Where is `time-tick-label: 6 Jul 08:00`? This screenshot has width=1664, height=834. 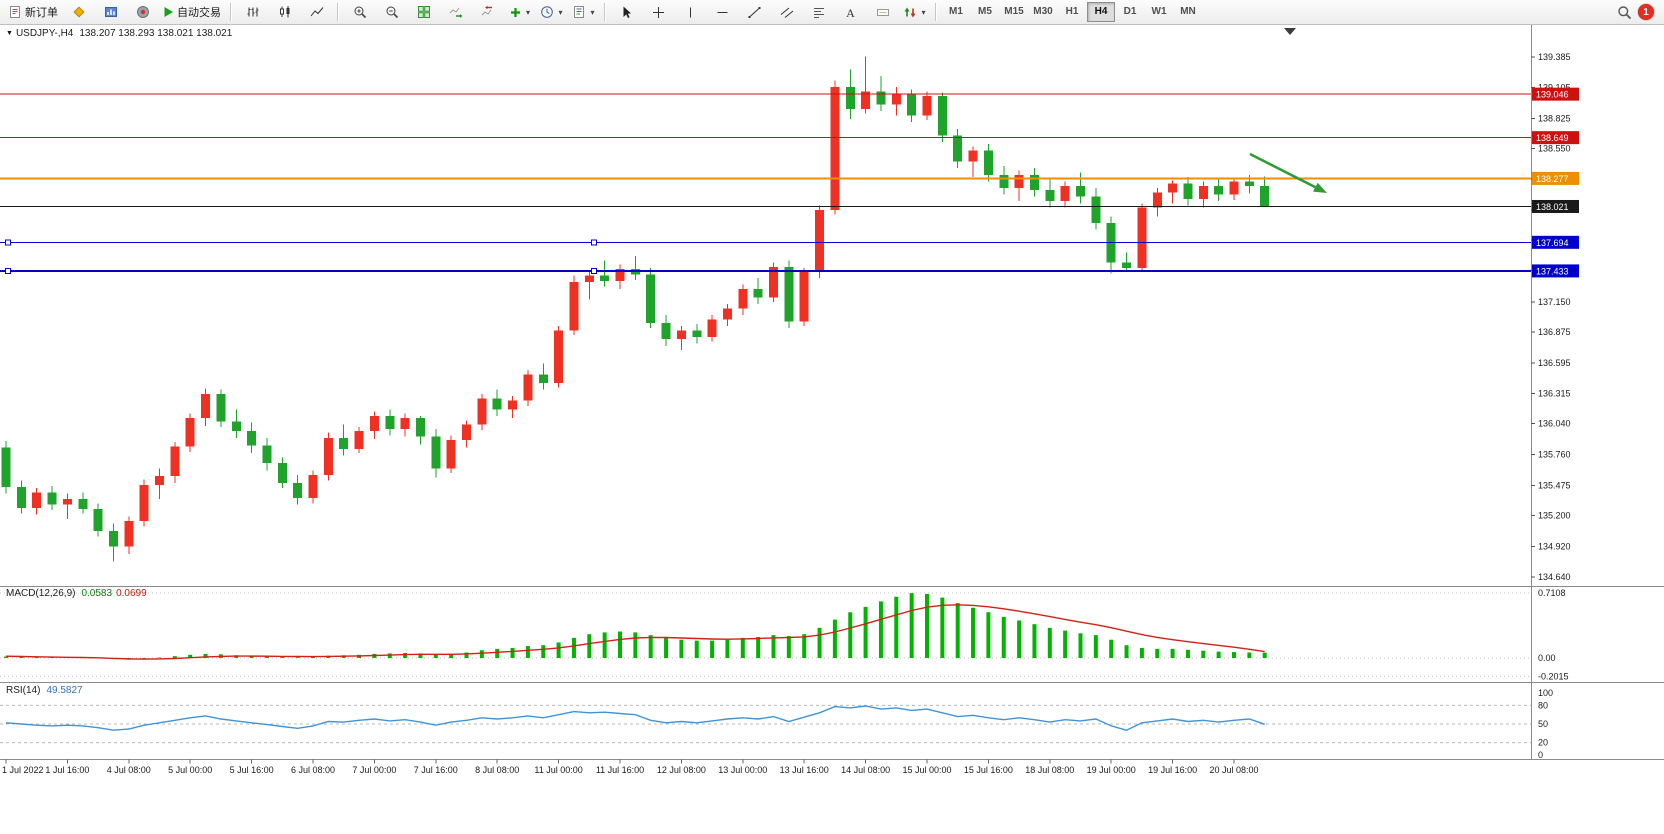 time-tick-label: 6 Jul 08:00 is located at coordinates (313, 770).